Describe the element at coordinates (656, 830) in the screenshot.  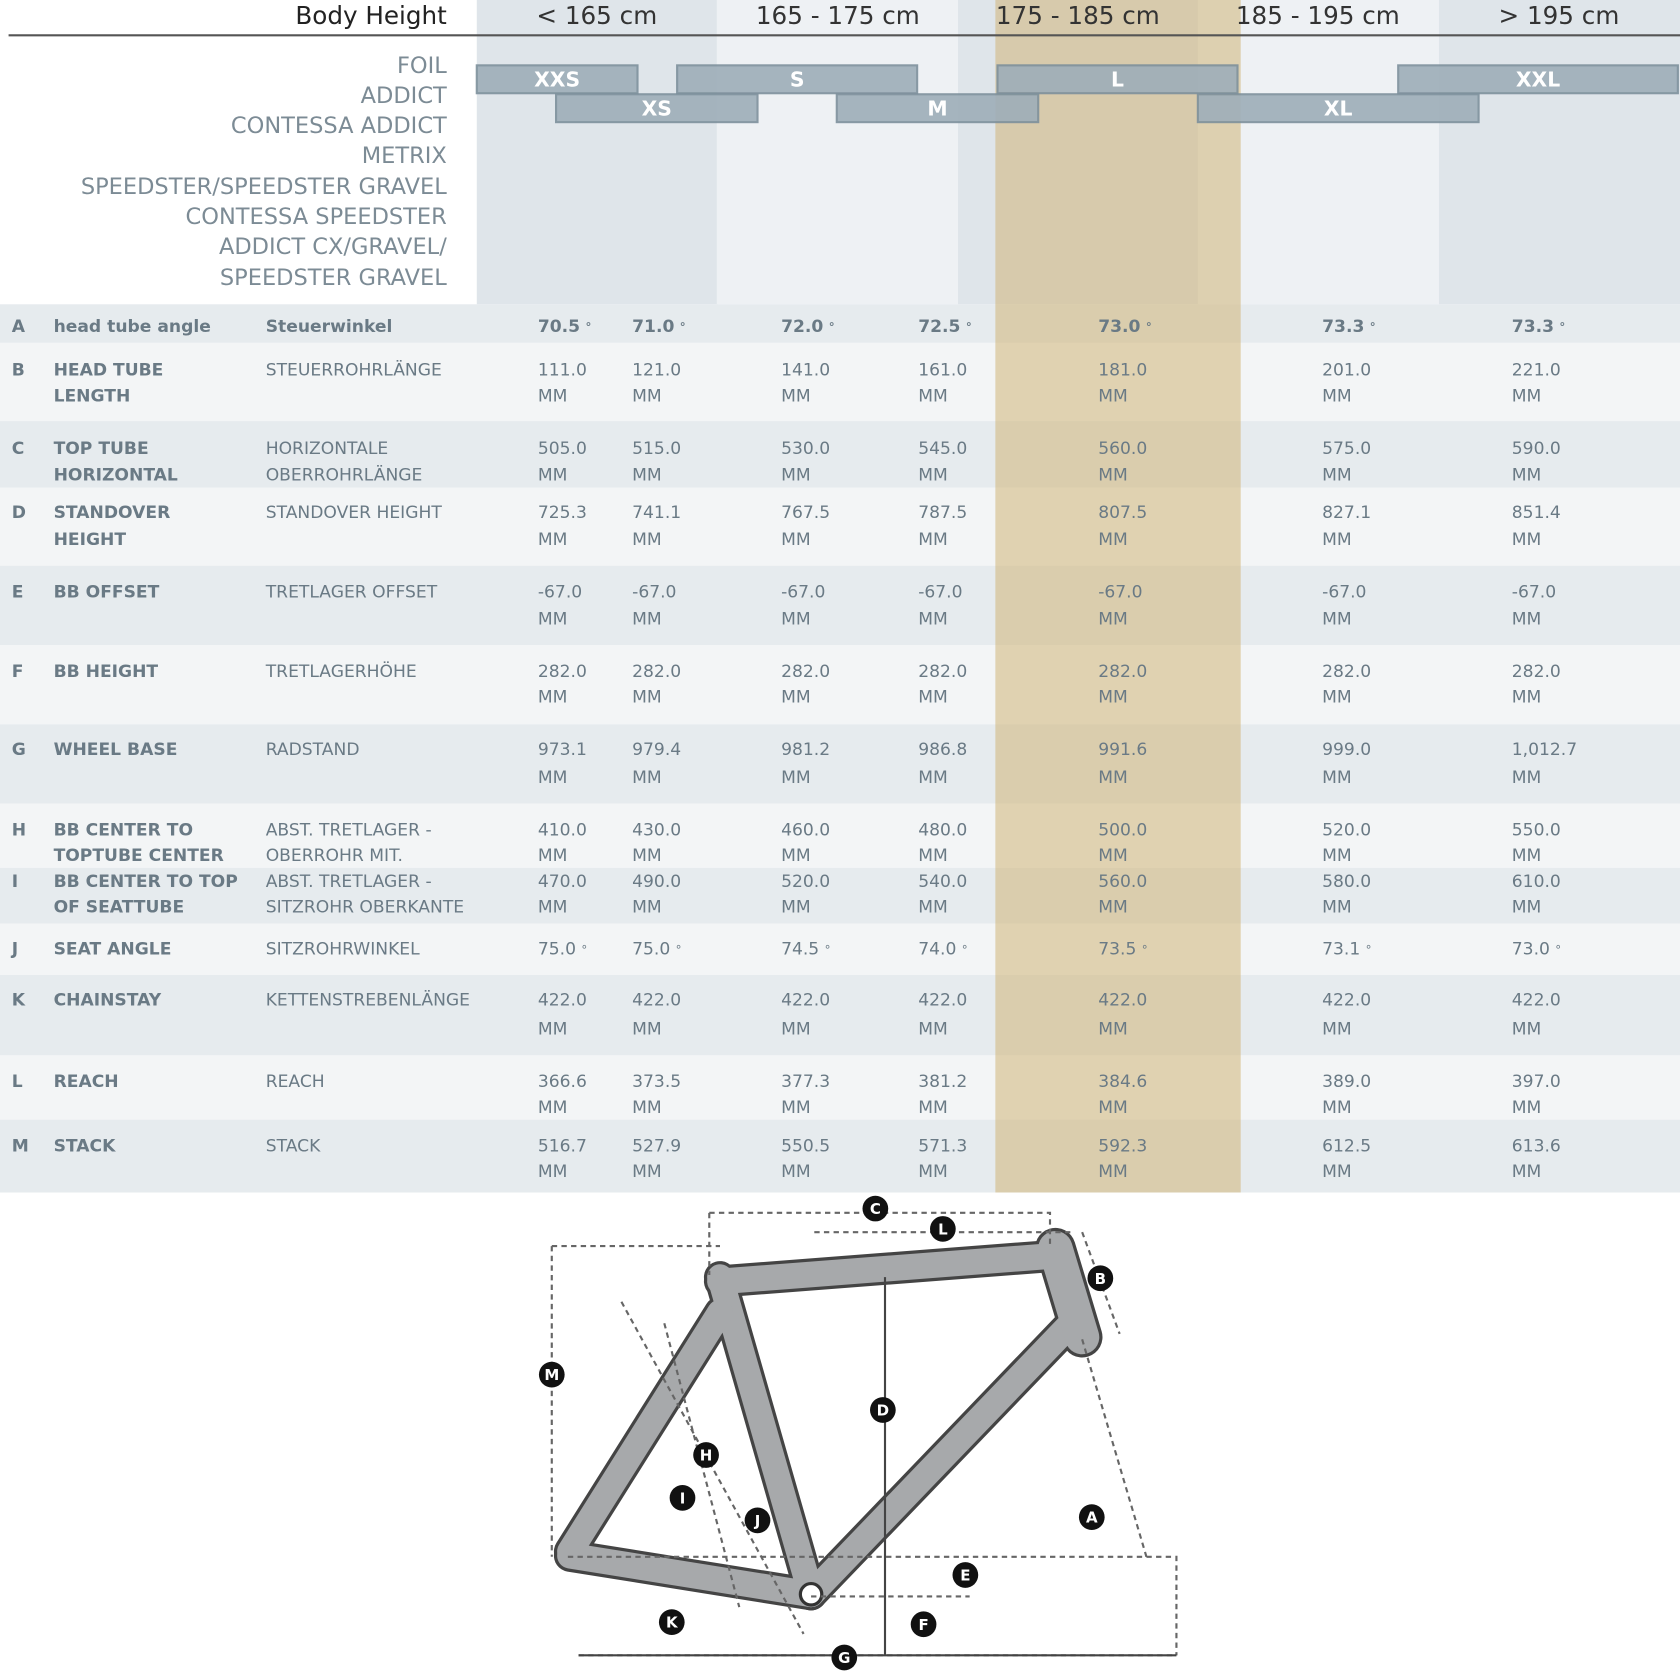
I see `cell-value: 430.0` at that location.